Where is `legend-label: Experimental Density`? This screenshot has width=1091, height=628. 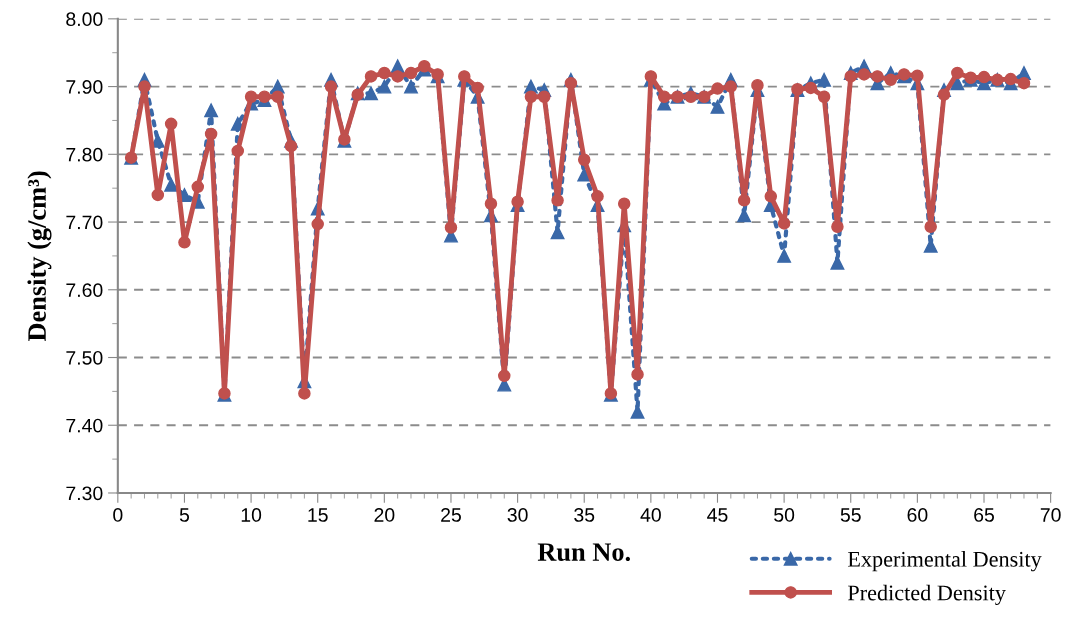
legend-label: Experimental Density is located at coordinates (944, 561).